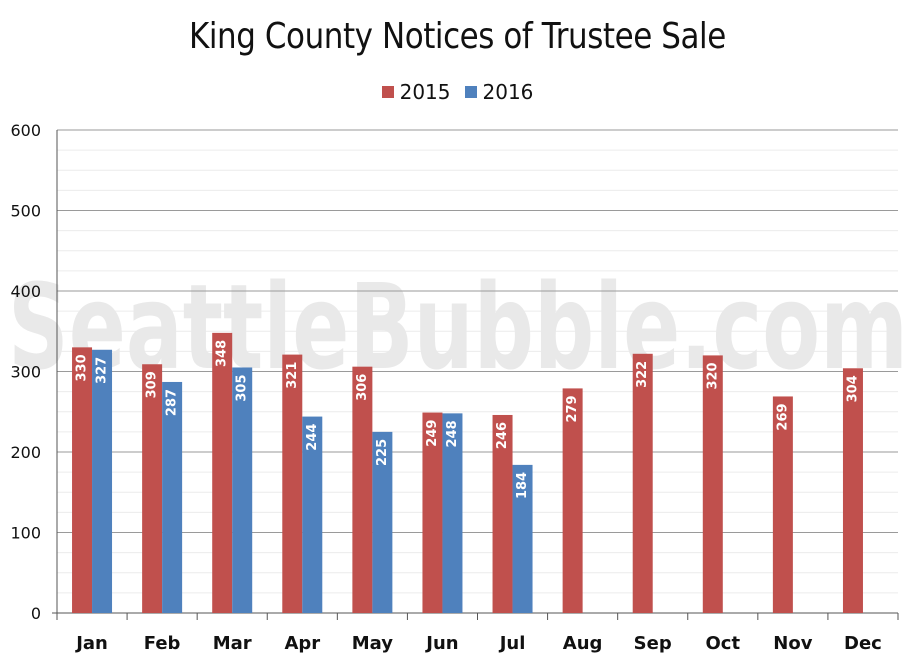  Describe the element at coordinates (102, 370) in the screenshot. I see `data-label-2016: 327` at that location.